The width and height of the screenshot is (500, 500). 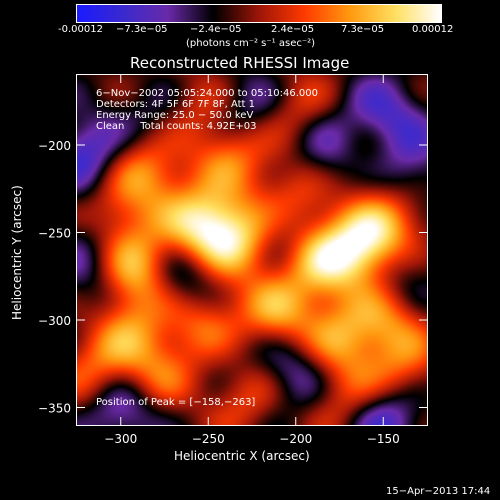 What do you see at coordinates (433, 29) in the screenshot?
I see `colorbar-tick-label: 0.00012` at bounding box center [433, 29].